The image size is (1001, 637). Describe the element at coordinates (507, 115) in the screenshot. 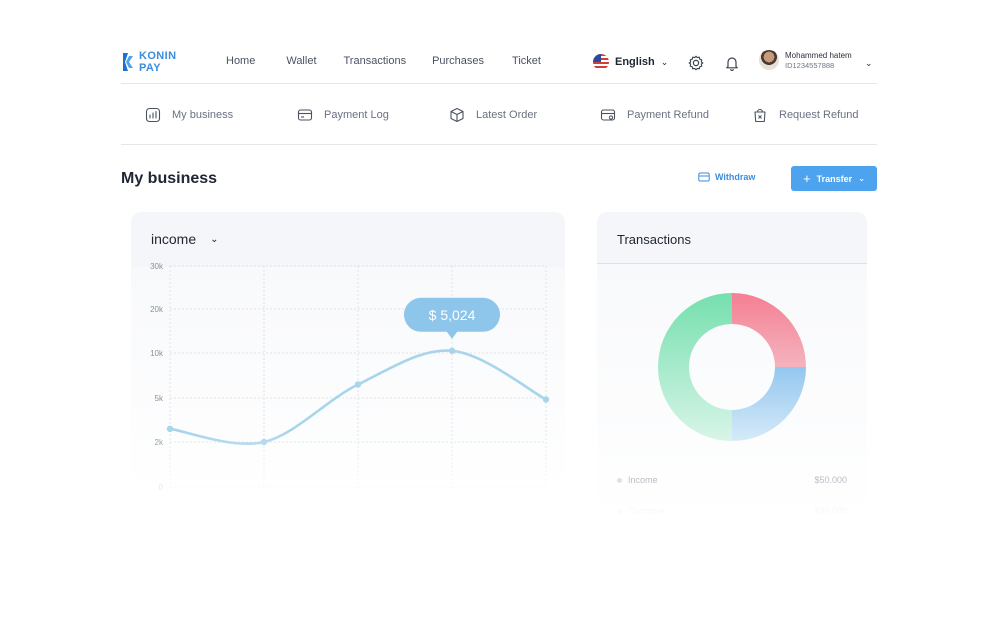

I see `tab-label: Latest Order` at that location.